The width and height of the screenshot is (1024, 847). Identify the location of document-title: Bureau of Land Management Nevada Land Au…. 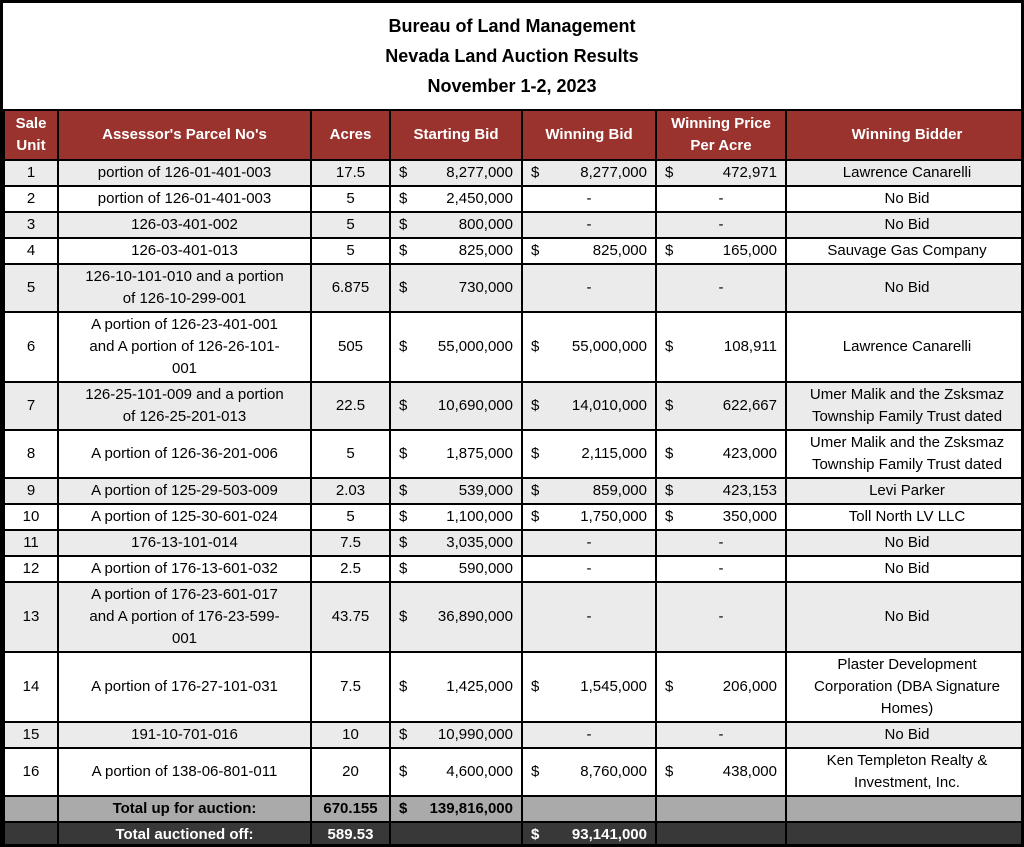
(512, 56).